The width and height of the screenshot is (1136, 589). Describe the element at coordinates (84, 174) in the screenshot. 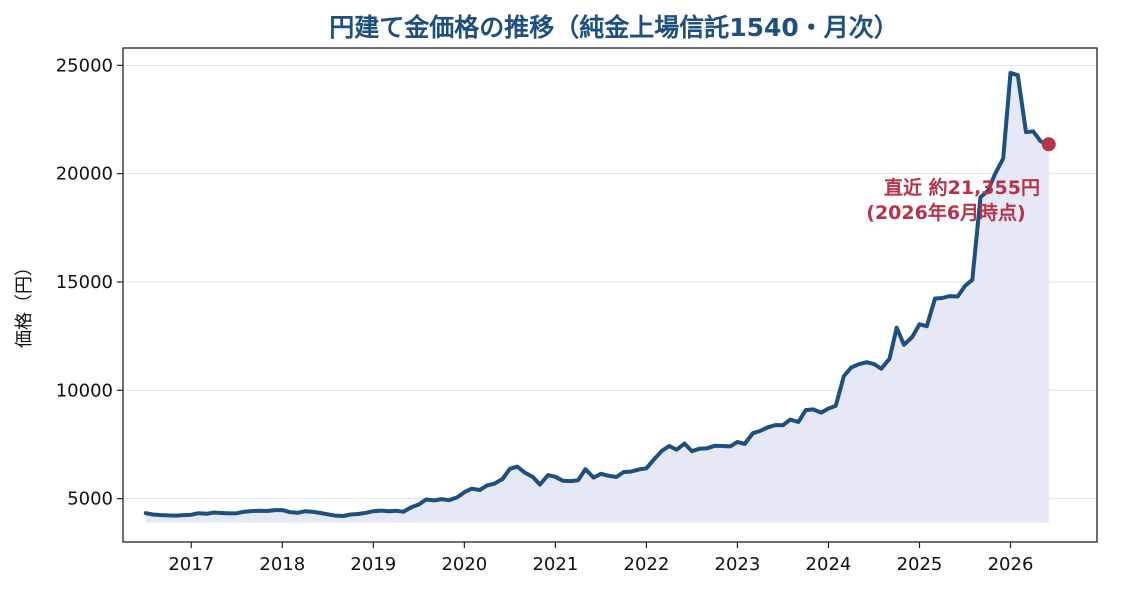

I see `y-tick-label: 20000` at that location.